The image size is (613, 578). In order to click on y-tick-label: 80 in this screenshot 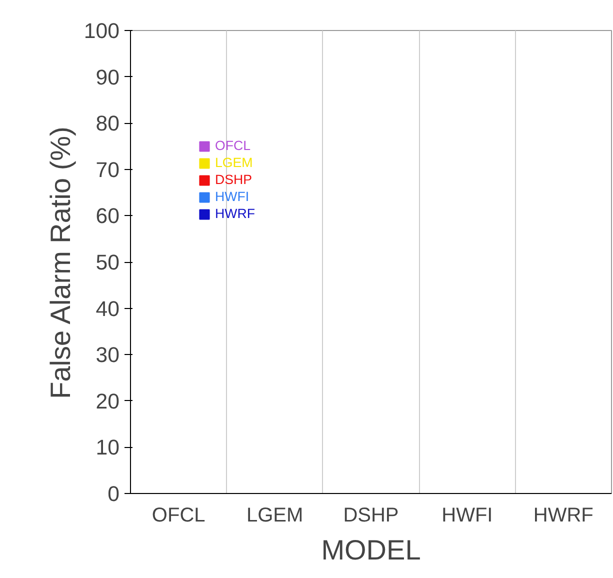, I will do `click(108, 124)`.